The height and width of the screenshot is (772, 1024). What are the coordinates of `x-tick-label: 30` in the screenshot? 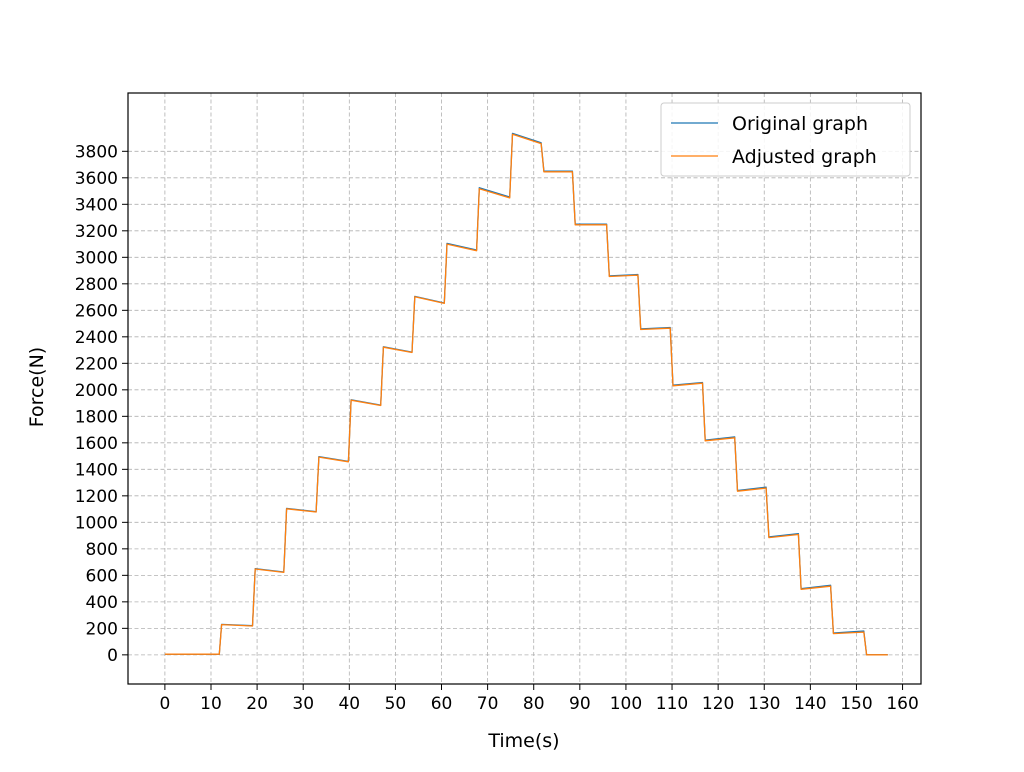 It's located at (303, 704).